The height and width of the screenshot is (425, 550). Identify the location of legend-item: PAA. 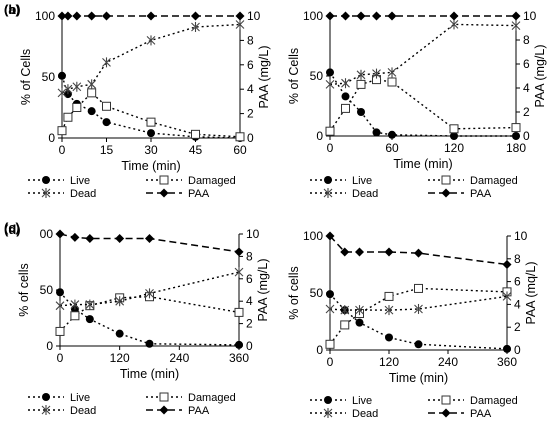
(178, 411).